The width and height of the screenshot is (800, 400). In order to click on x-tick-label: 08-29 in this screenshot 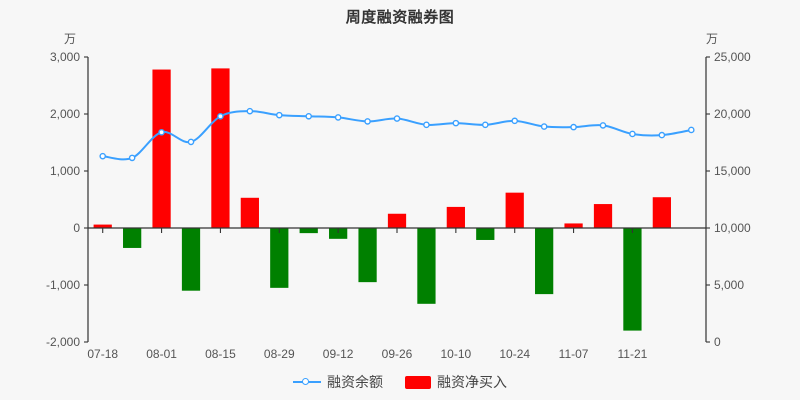, I will do `click(279, 354)`.